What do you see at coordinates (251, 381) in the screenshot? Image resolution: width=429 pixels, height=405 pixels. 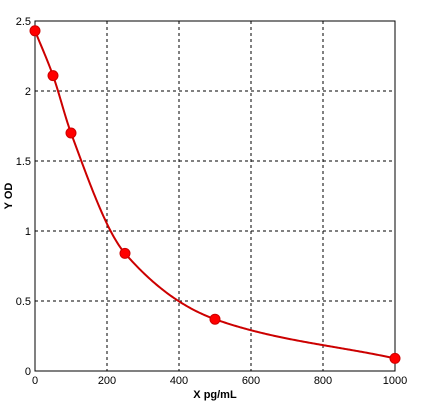 I see `x-tick-label: 600` at bounding box center [251, 381].